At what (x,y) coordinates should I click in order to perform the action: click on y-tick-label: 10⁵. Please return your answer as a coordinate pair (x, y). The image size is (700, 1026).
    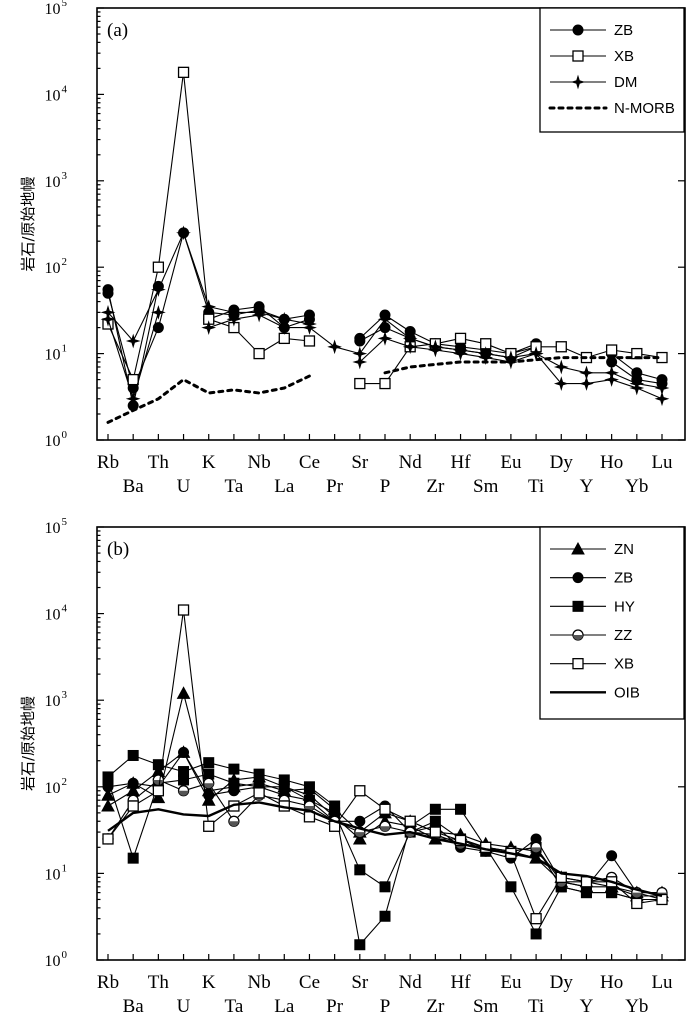
    Looking at the image, I should click on (56, 9).